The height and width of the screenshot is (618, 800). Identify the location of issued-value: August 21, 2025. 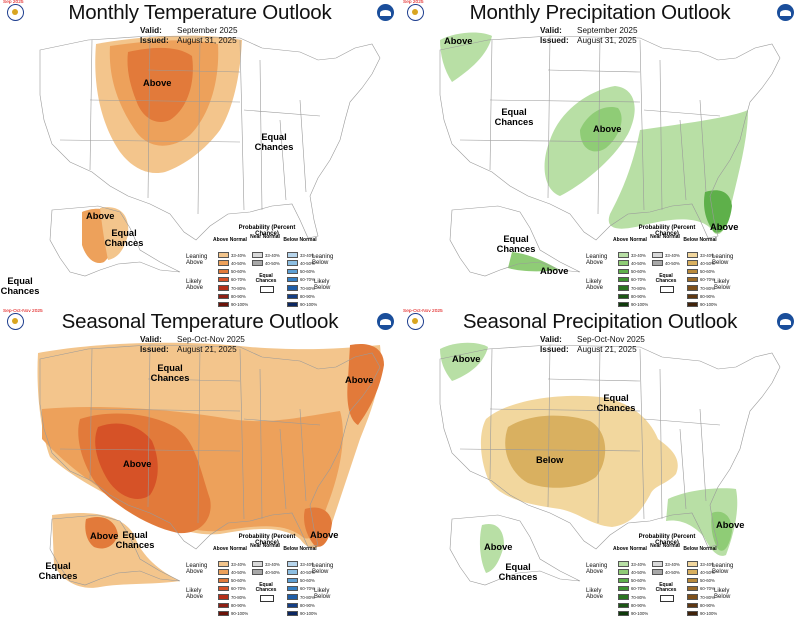
(607, 349).